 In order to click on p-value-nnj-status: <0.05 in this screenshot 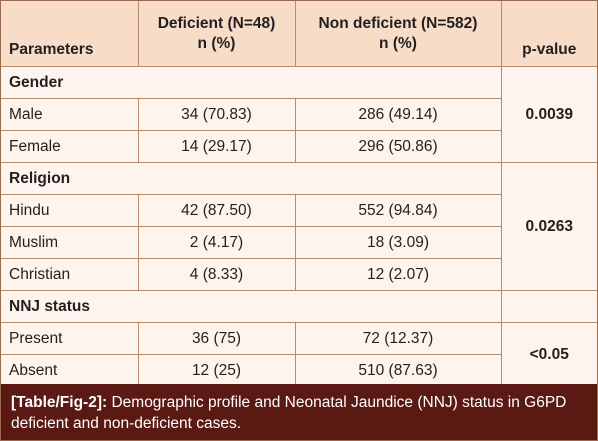, I will do `click(548, 354)`.